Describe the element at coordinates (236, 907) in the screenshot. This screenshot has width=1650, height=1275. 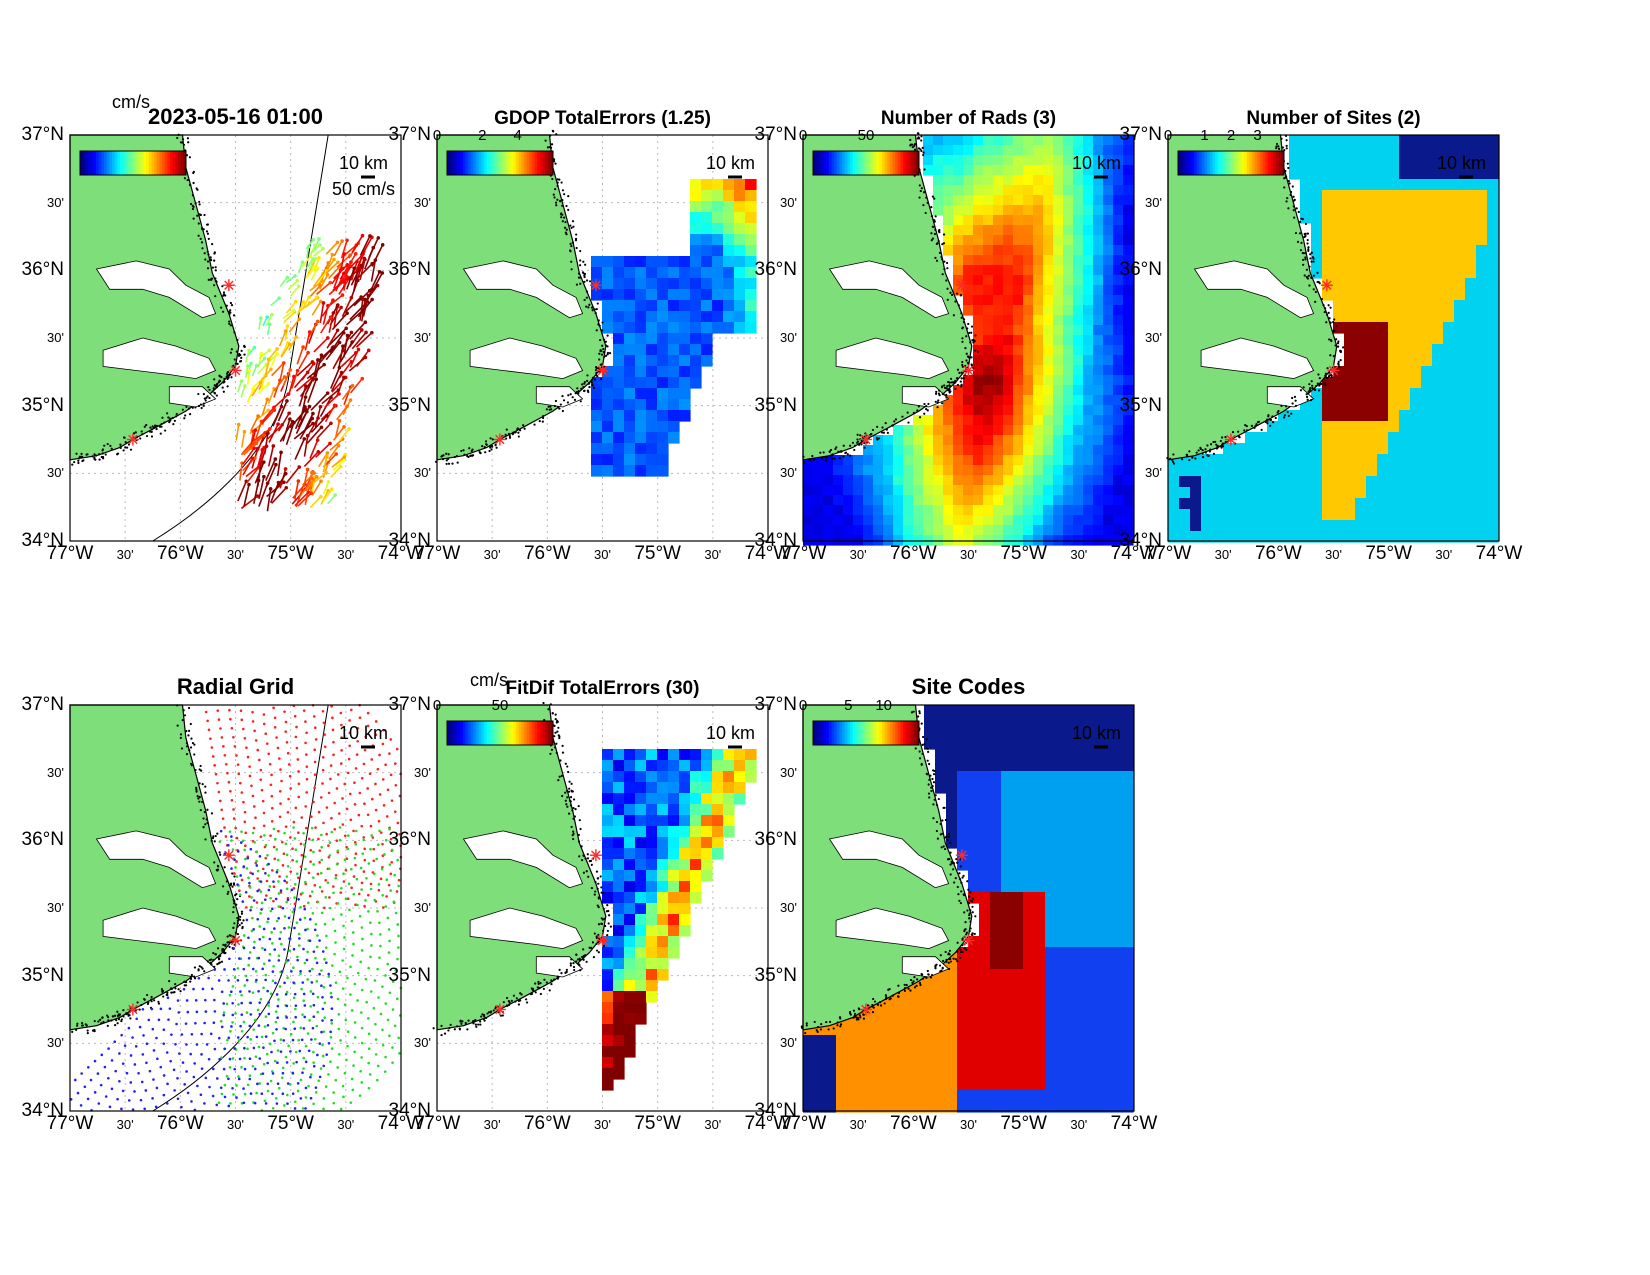
I see `map-radial-grid` at that location.